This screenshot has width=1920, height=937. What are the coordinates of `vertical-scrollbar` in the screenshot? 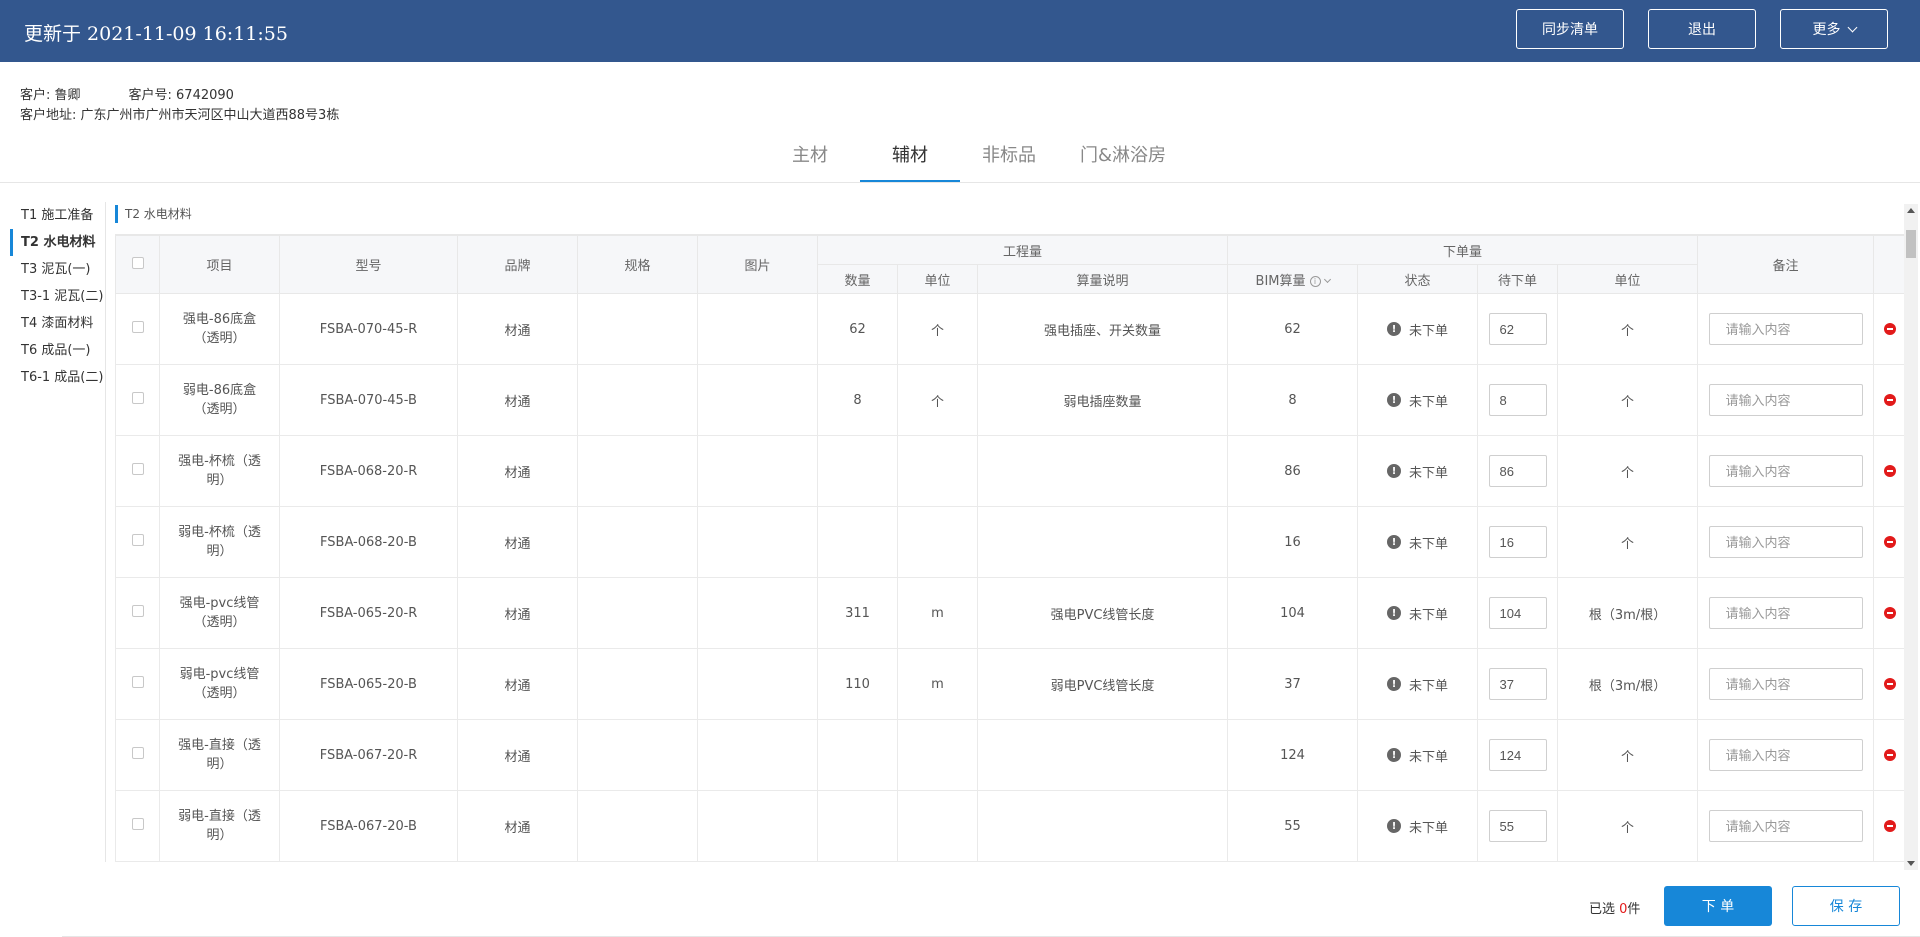 It's located at (1911, 537).